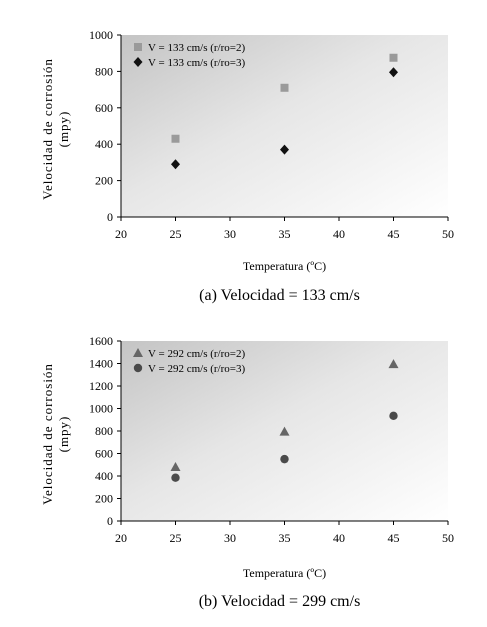  Describe the element at coordinates (280, 601) in the screenshot. I see `figure-caption: (b) Velocidad = 299 cm/s` at that location.